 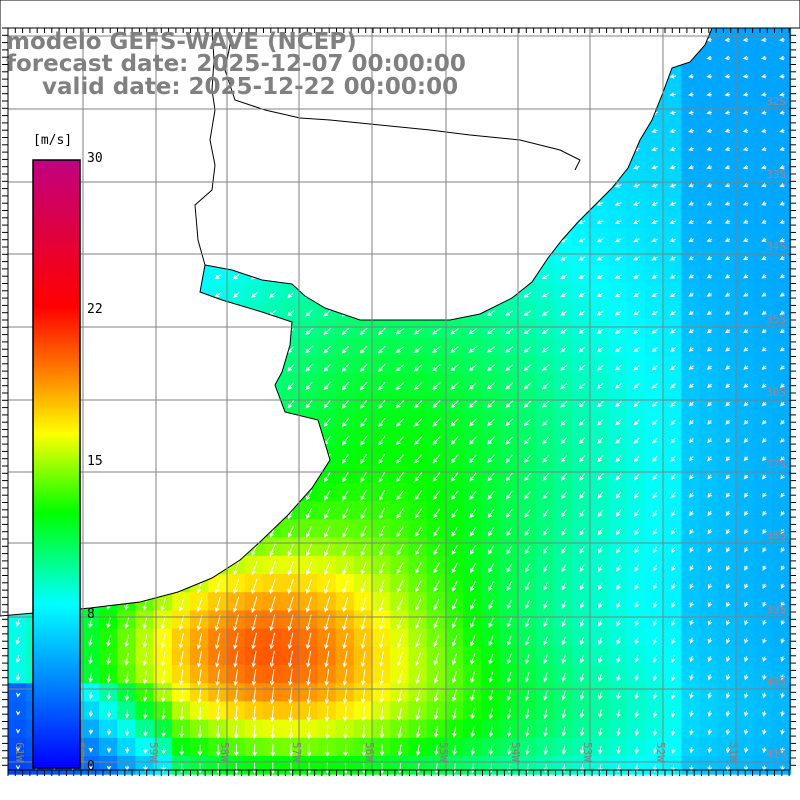 I want to click on valid-date: valid date: 2025-12-22 00:00:00, so click(x=250, y=87).